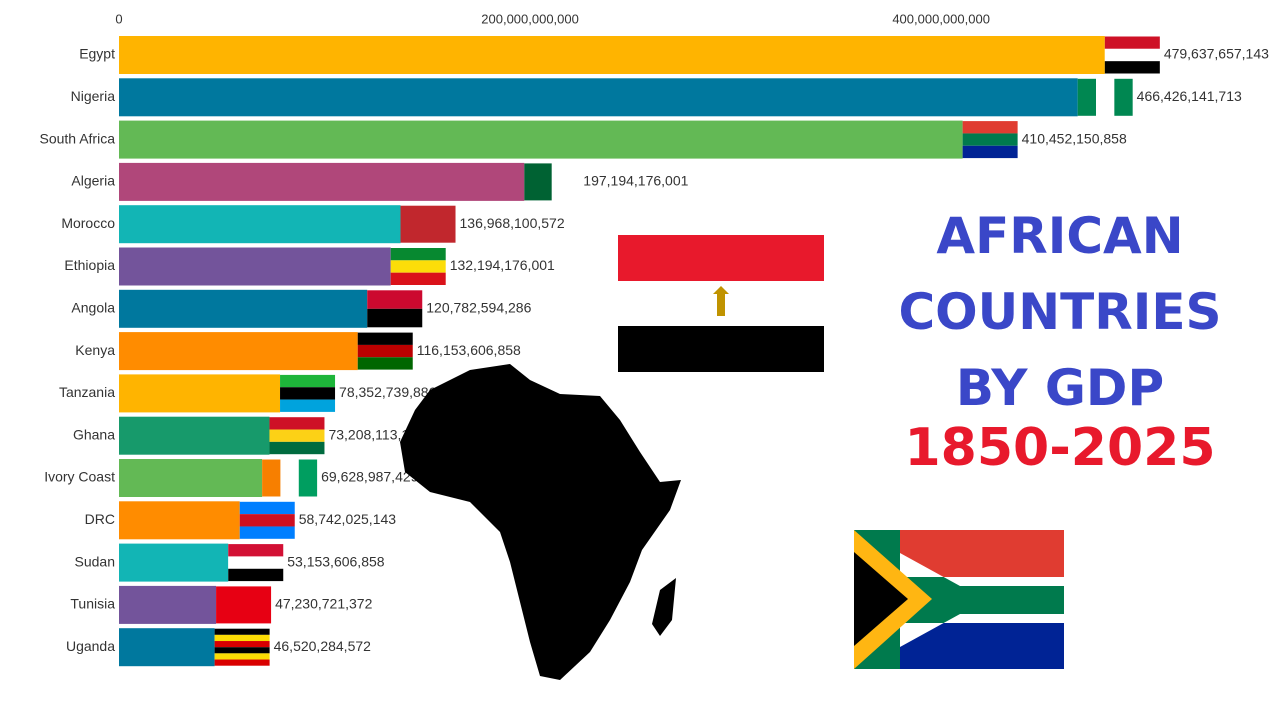 This screenshot has width=1280, height=720. Describe the element at coordinates (87, 392) in the screenshot. I see `category-label: Tanzania` at that location.